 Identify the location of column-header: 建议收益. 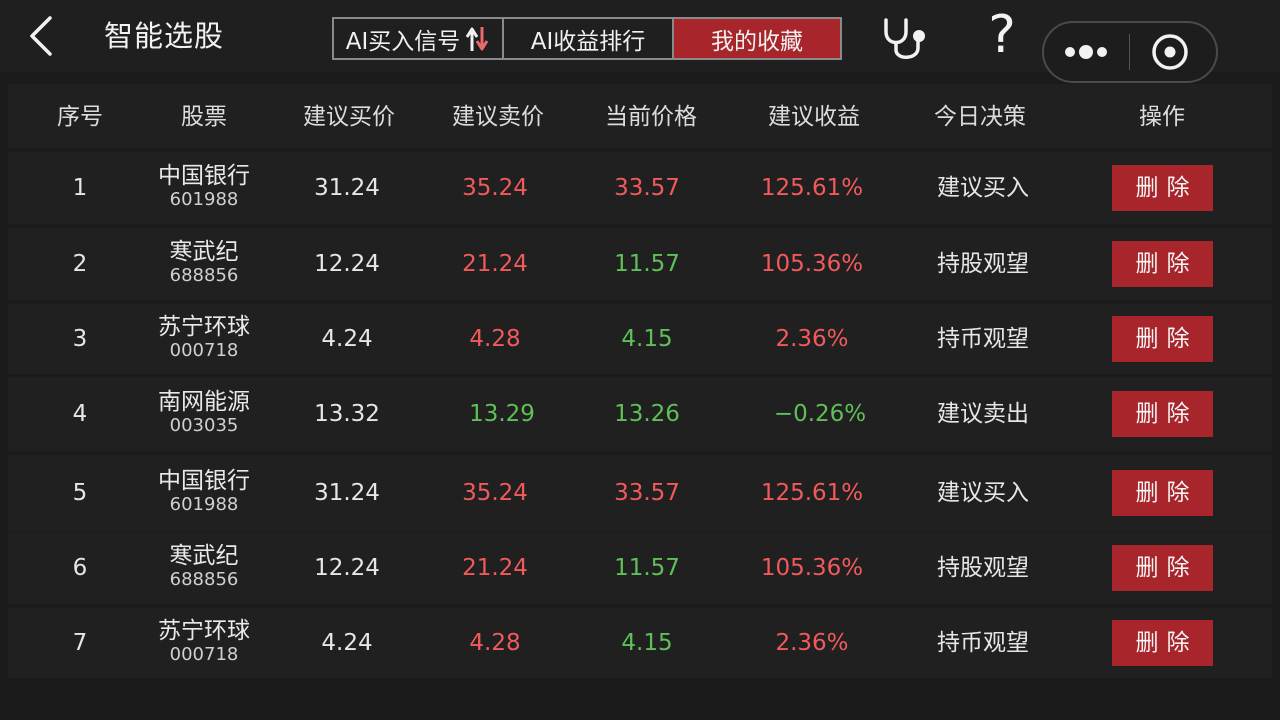
(814, 117).